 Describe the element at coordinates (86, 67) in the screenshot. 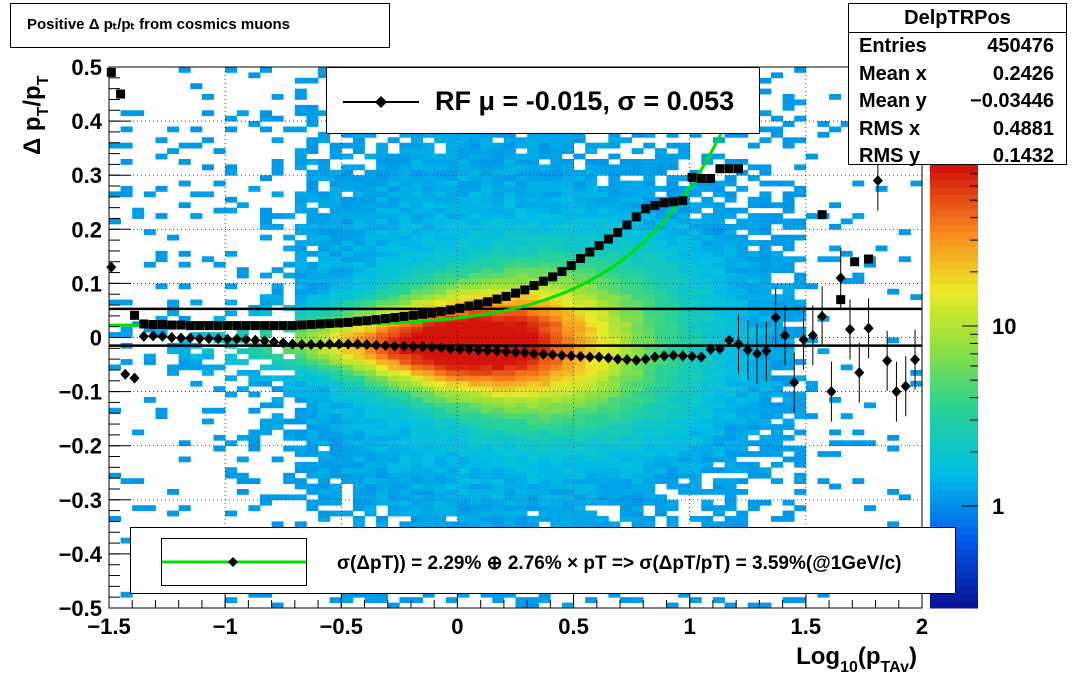

I see `y-tick-label: 0.5` at that location.